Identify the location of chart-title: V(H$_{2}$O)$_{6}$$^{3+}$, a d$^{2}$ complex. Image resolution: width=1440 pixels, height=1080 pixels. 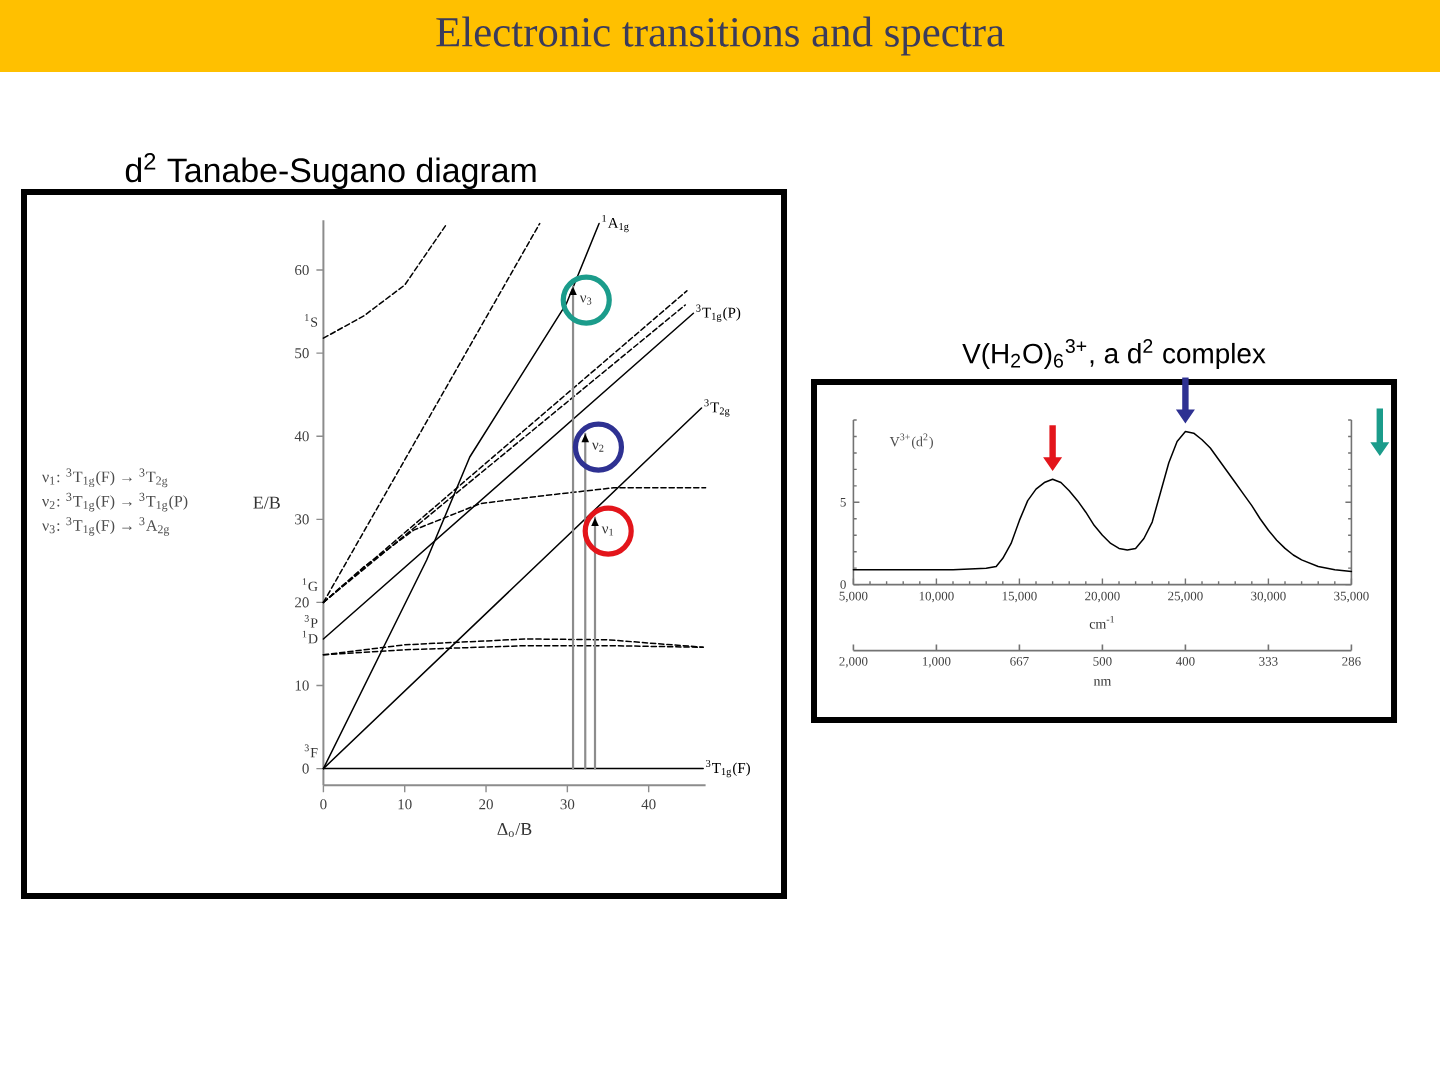
(1114, 354).